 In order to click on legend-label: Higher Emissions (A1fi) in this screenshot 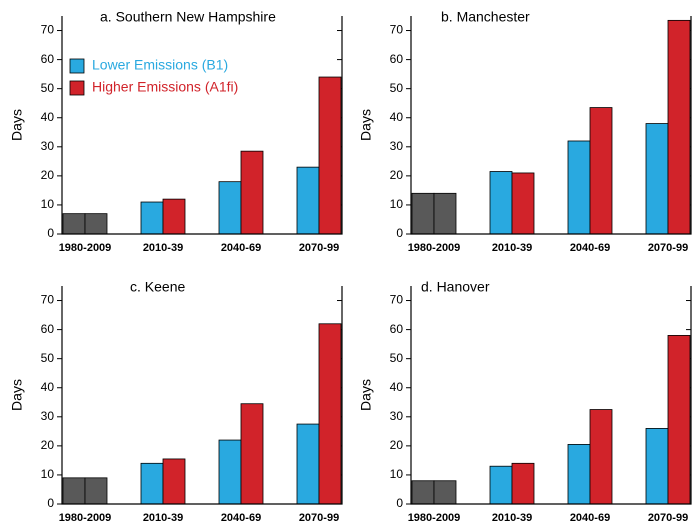, I will do `click(165, 87)`.